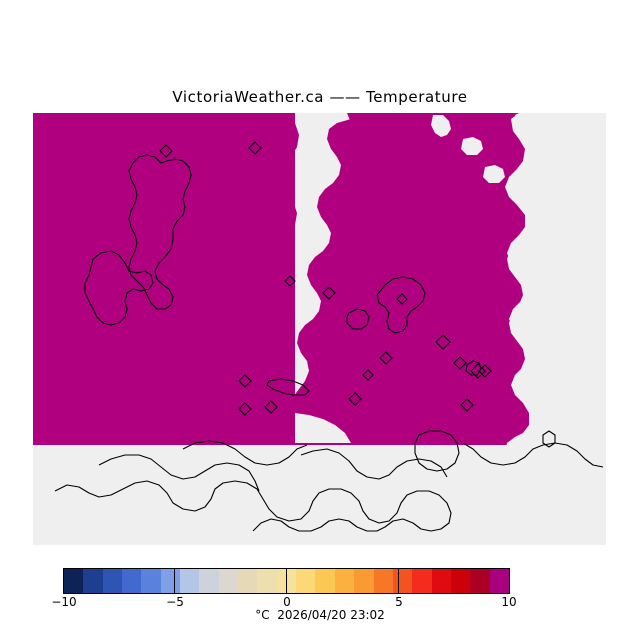 The image size is (640, 640). I want to click on colorbar-label-minus10: −10, so click(64, 602).